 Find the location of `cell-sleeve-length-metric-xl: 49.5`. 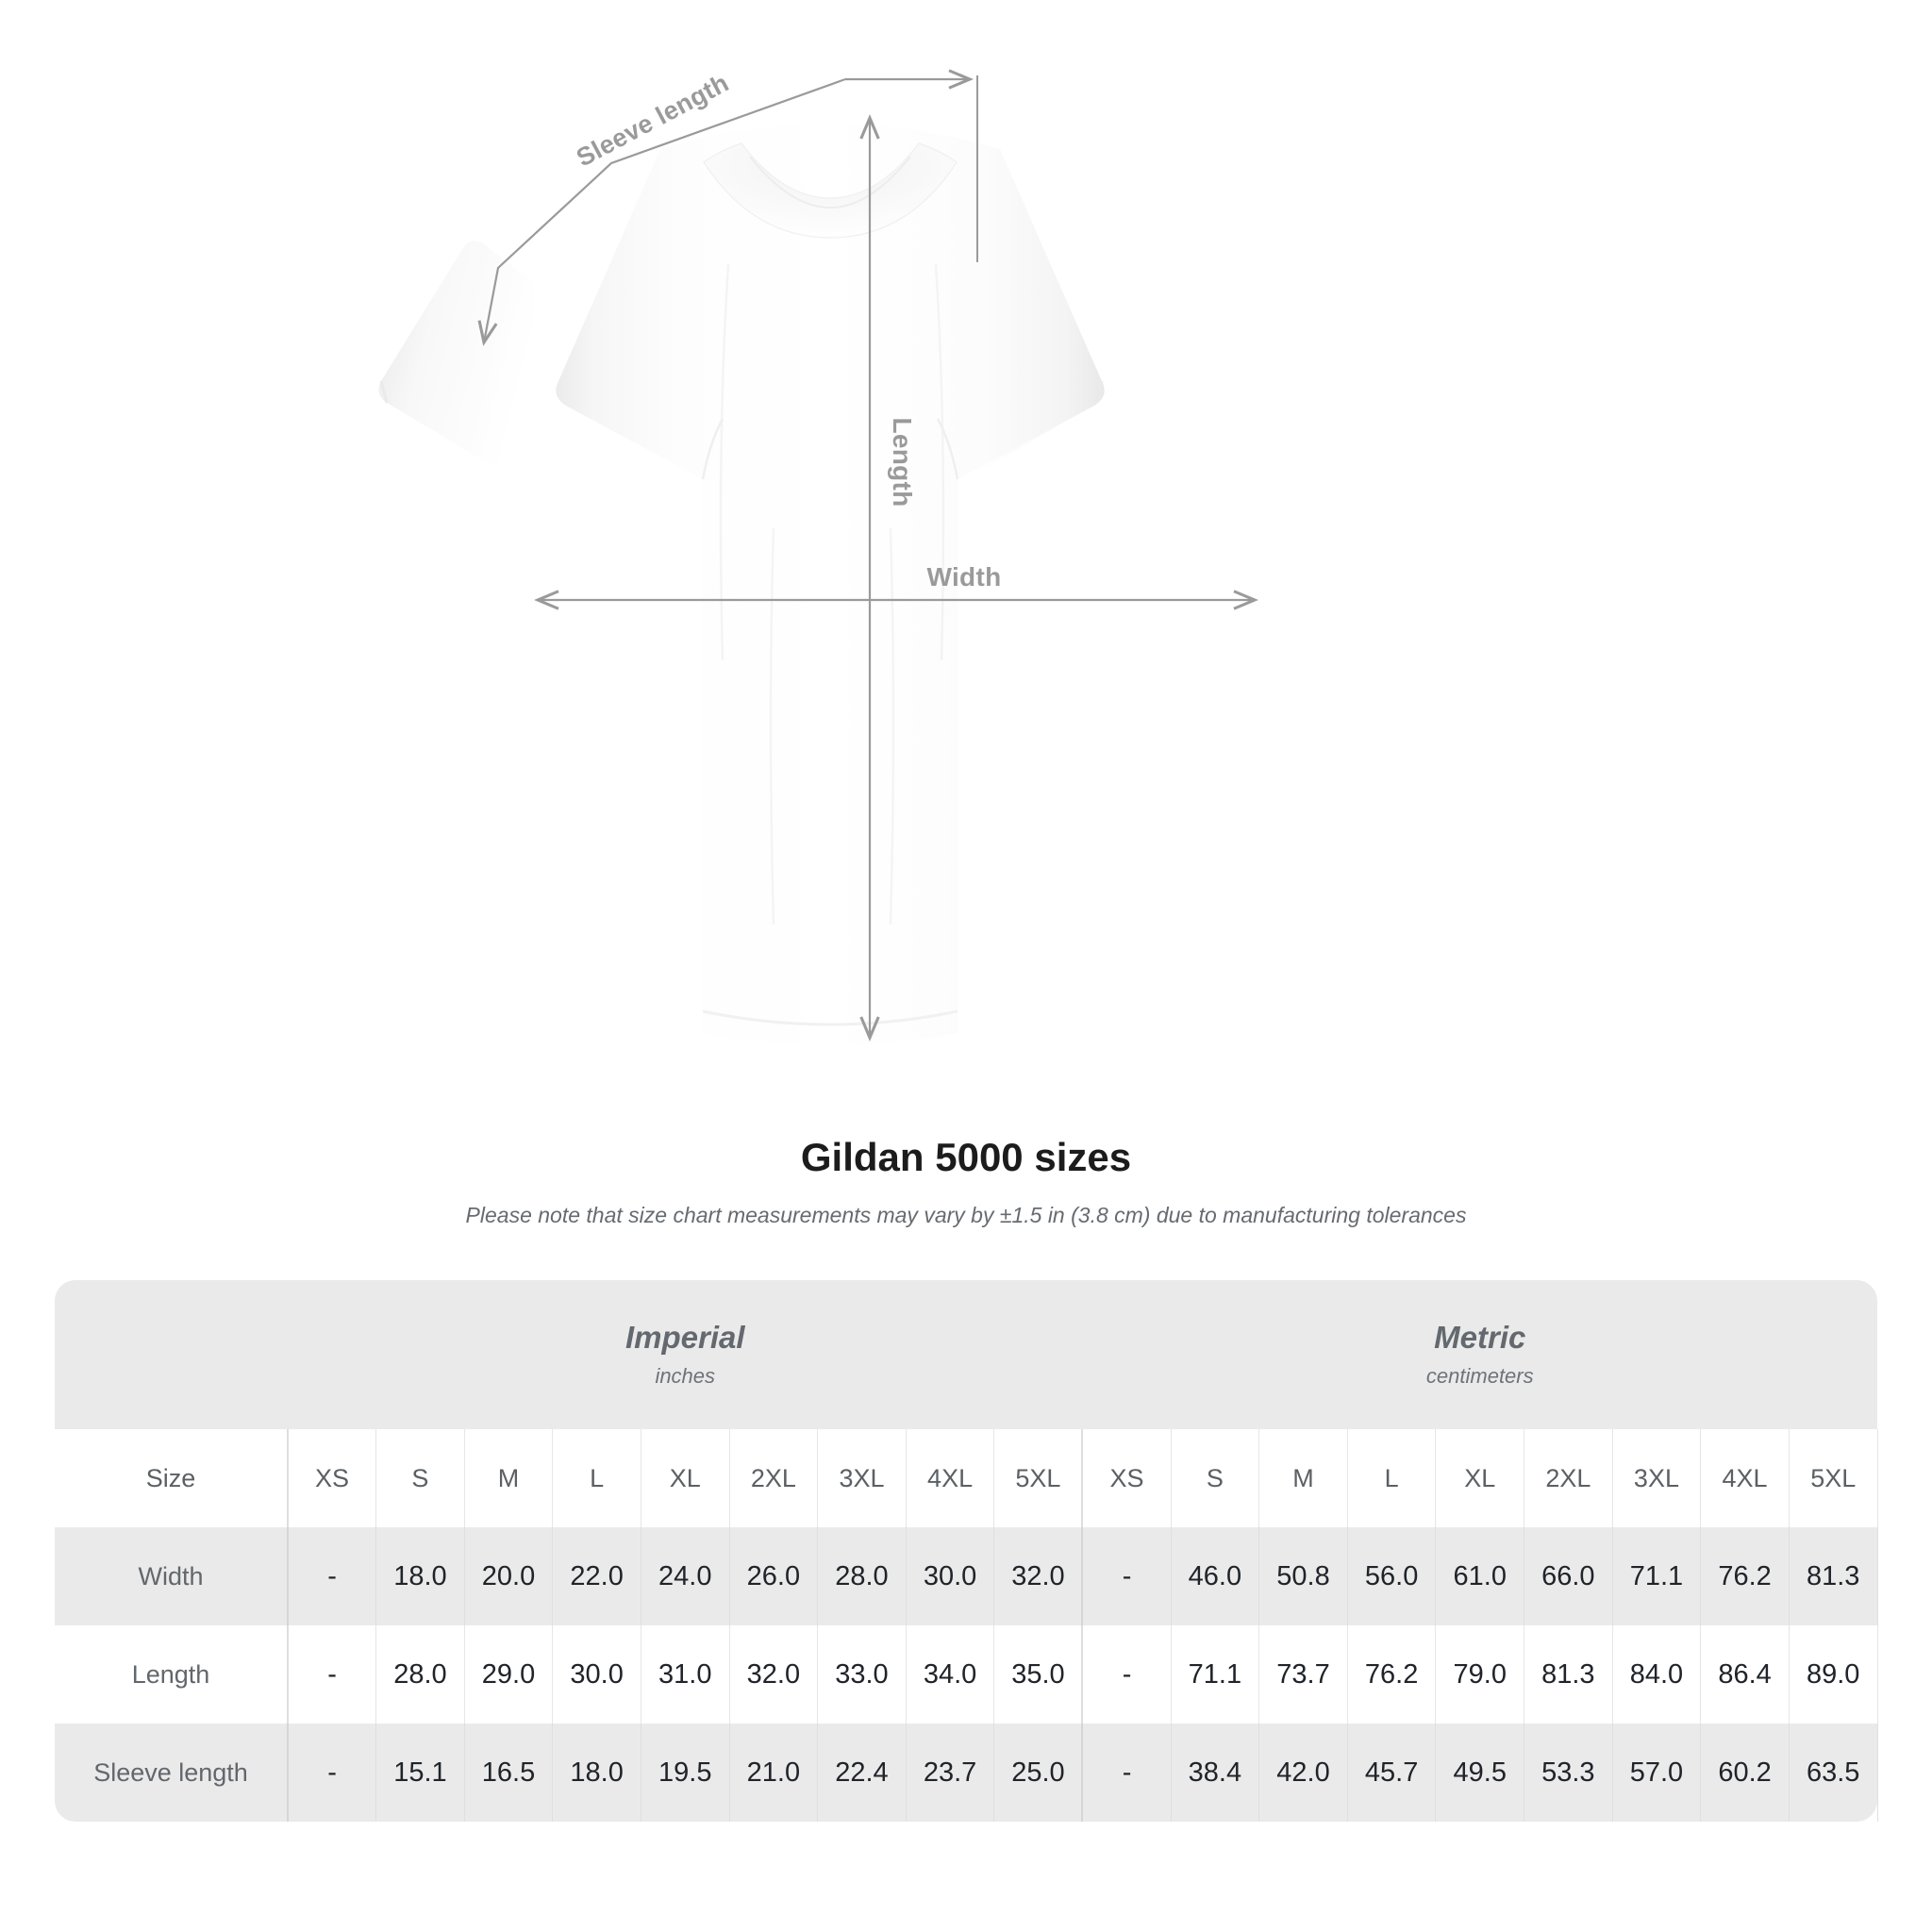

cell-sleeve-length-metric-xl: 49.5 is located at coordinates (1480, 1773).